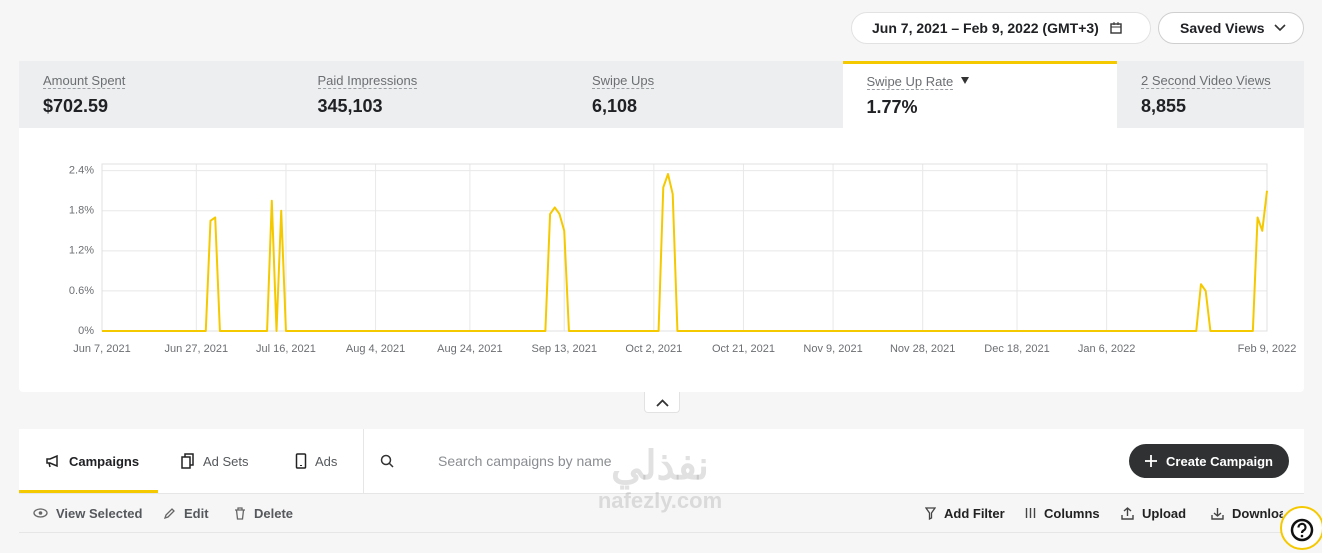  Describe the element at coordinates (81, 171) in the screenshot. I see `y-tick-label: 2.4%` at that location.